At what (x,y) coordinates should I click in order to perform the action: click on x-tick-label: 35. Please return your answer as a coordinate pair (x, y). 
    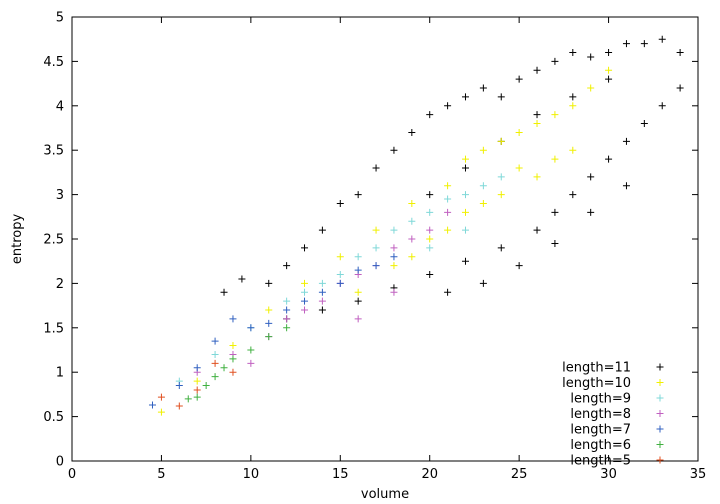
    Looking at the image, I should click on (698, 474).